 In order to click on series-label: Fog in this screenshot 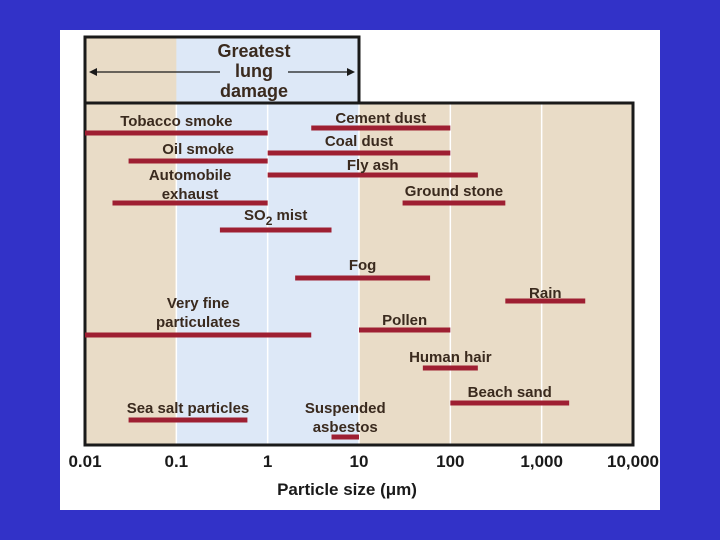, I will do `click(363, 265)`.